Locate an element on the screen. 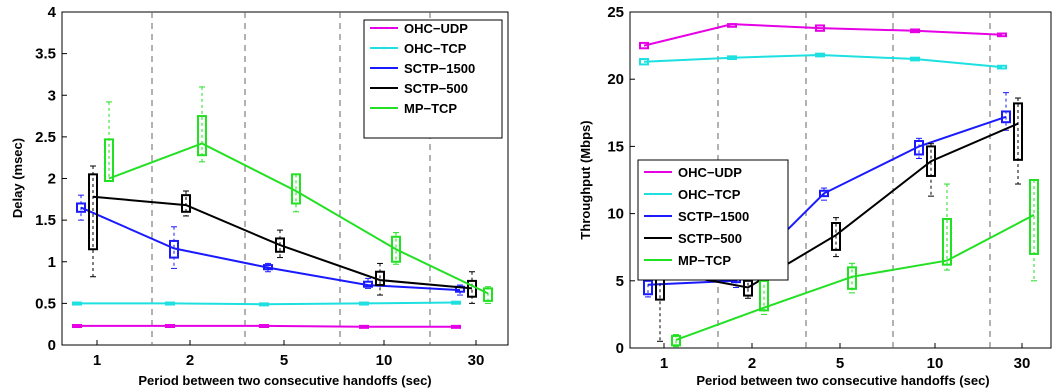 The image size is (1053, 388). delay-y-tick-label: 2.5 is located at coordinates (45, 137).